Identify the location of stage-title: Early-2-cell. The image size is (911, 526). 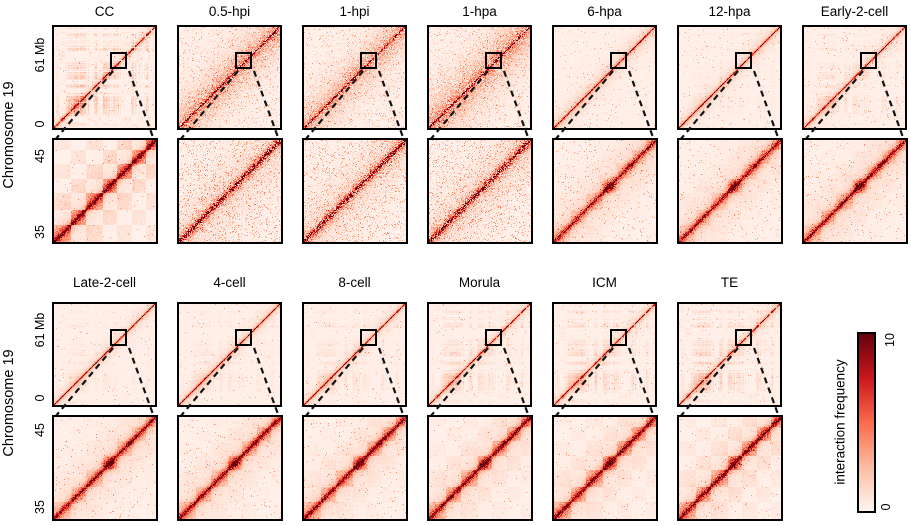
(854, 11).